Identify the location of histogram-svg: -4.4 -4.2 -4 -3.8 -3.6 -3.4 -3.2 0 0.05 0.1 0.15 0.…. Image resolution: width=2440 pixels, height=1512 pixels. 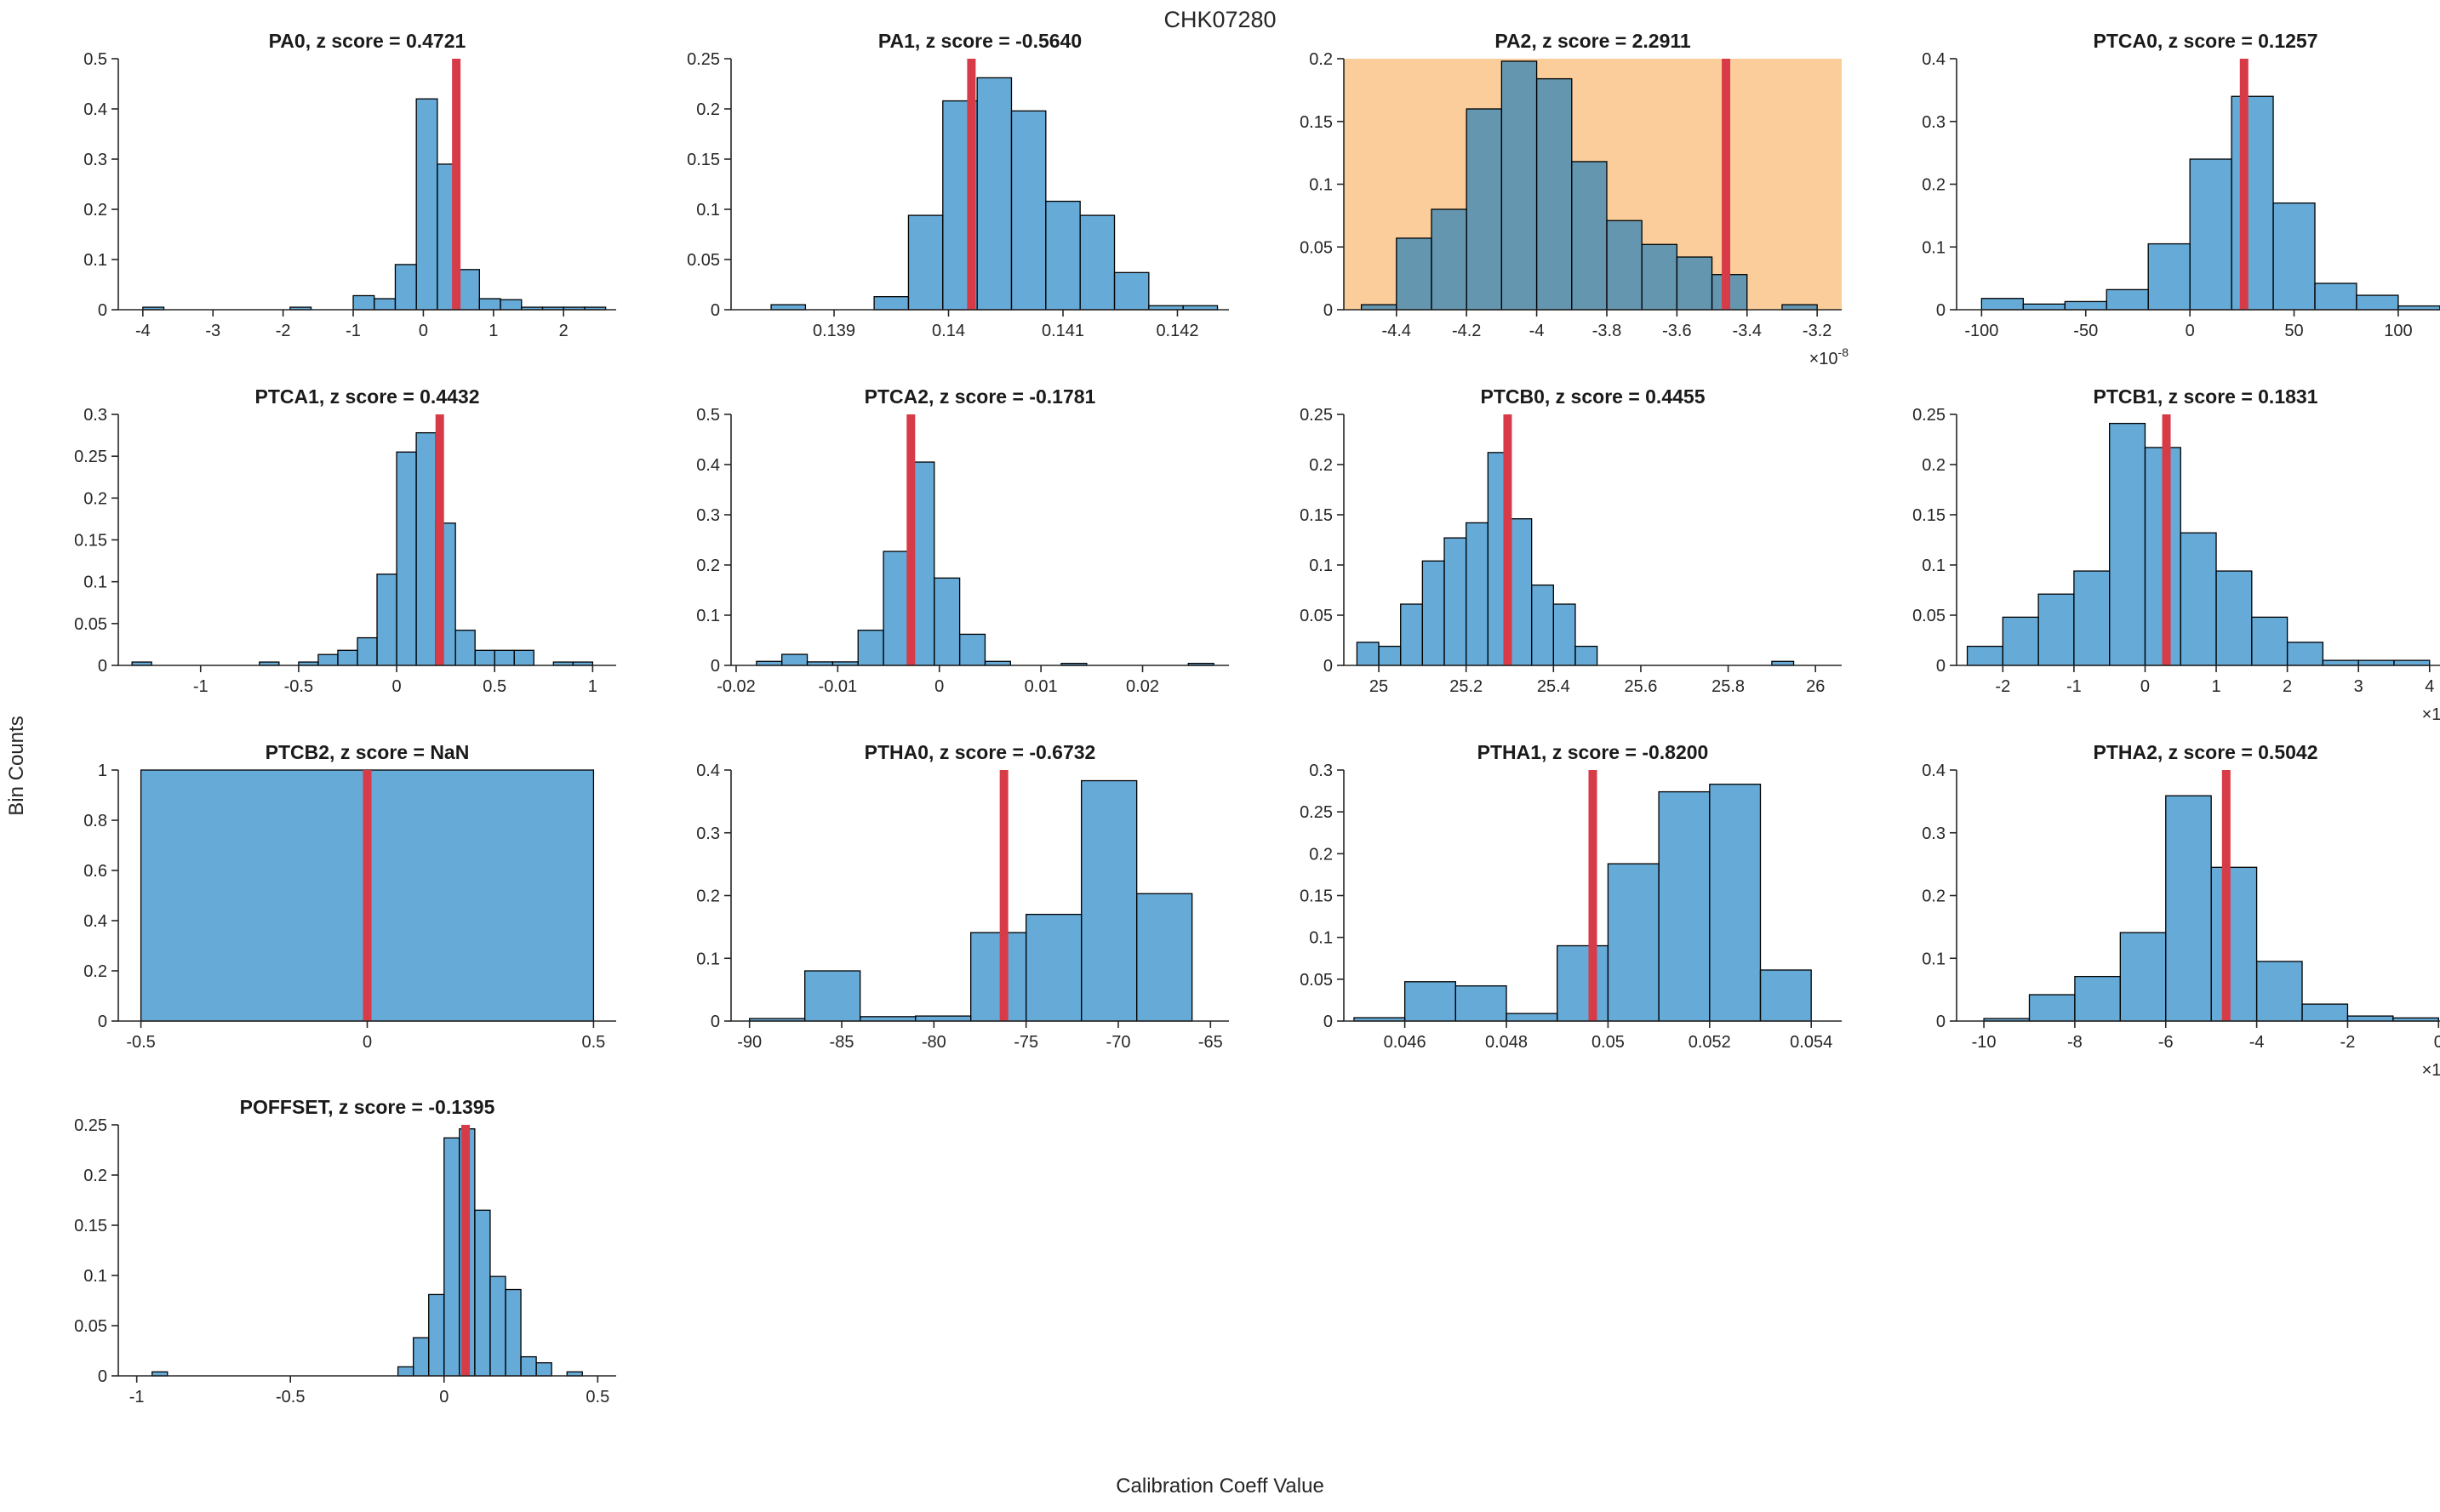
(1575, 199).